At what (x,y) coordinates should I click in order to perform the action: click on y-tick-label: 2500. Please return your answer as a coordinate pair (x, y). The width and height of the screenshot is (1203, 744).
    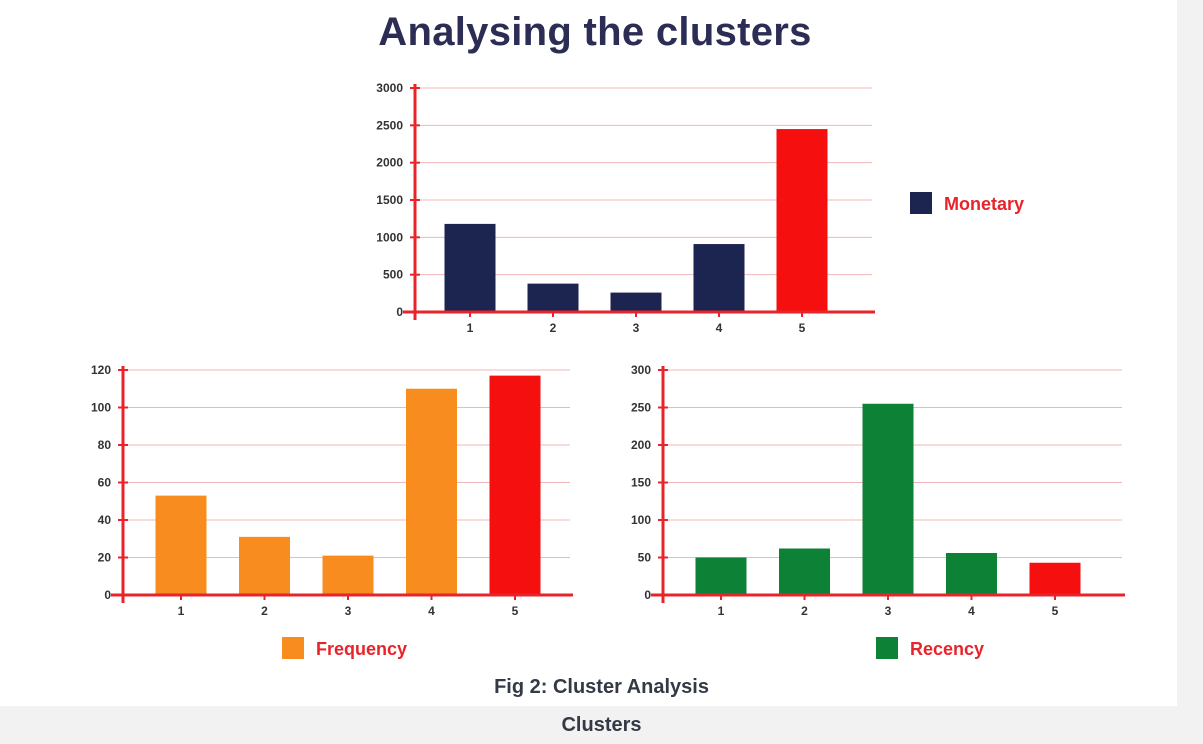
    Looking at the image, I should click on (389, 125).